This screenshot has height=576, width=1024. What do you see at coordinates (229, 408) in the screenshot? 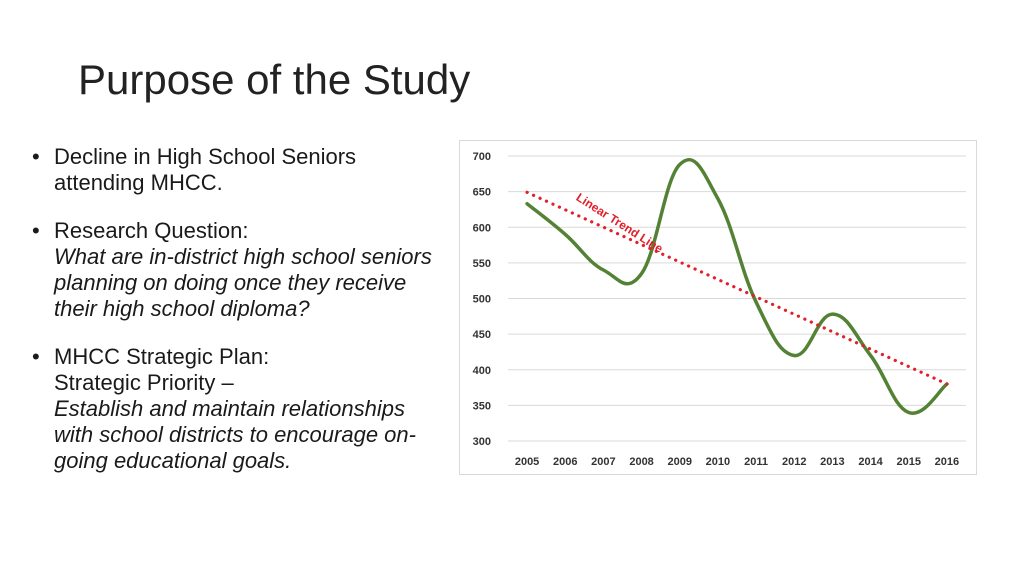
I see `bullet-italic-text: Establish and maintain relationships` at bounding box center [229, 408].